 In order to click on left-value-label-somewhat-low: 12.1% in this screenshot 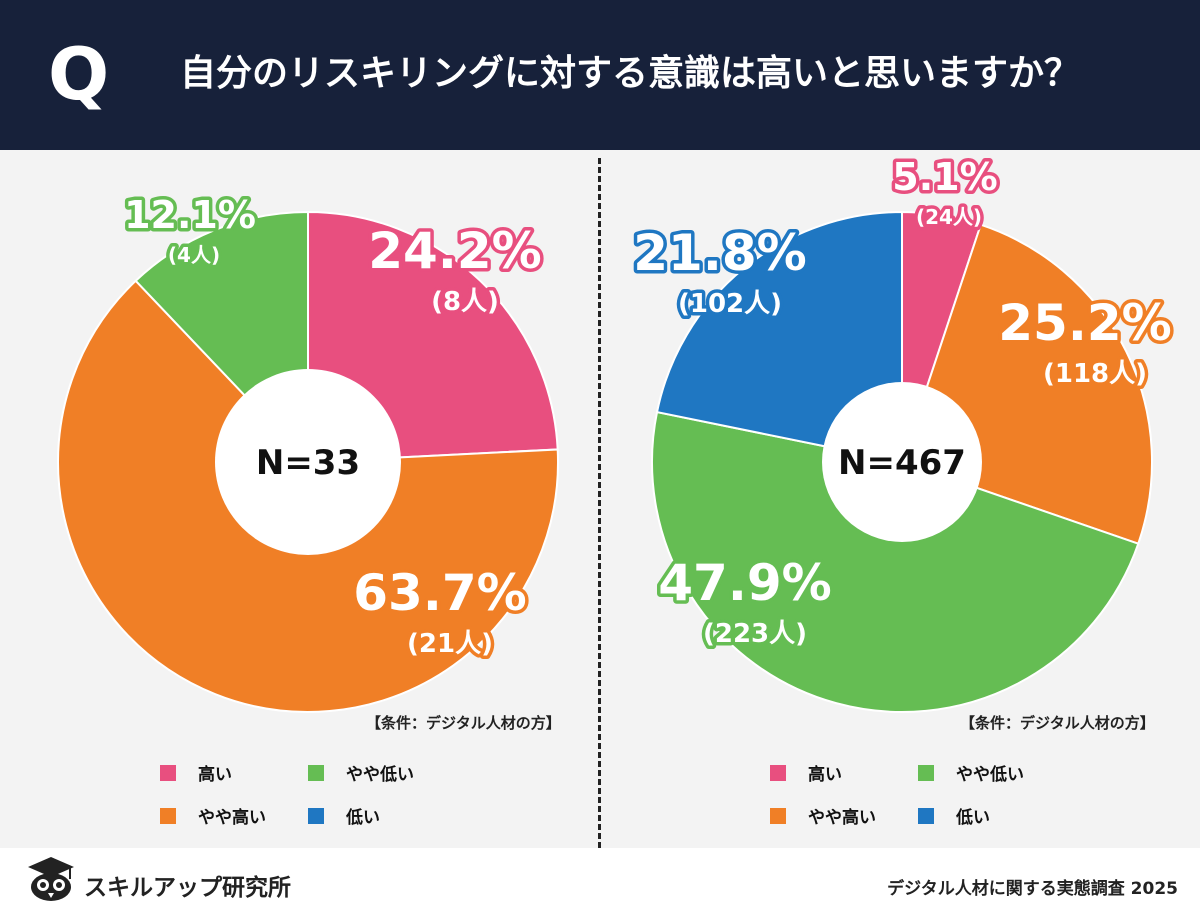, I will do `click(190, 215)`.